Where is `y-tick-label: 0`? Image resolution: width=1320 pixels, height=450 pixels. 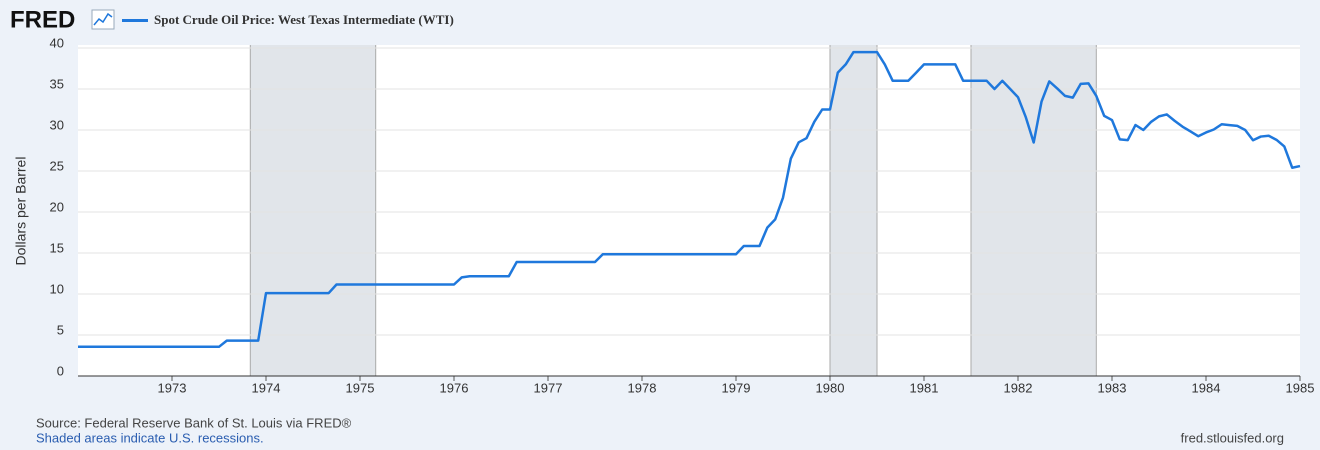
y-tick-label: 0 is located at coordinates (60, 370).